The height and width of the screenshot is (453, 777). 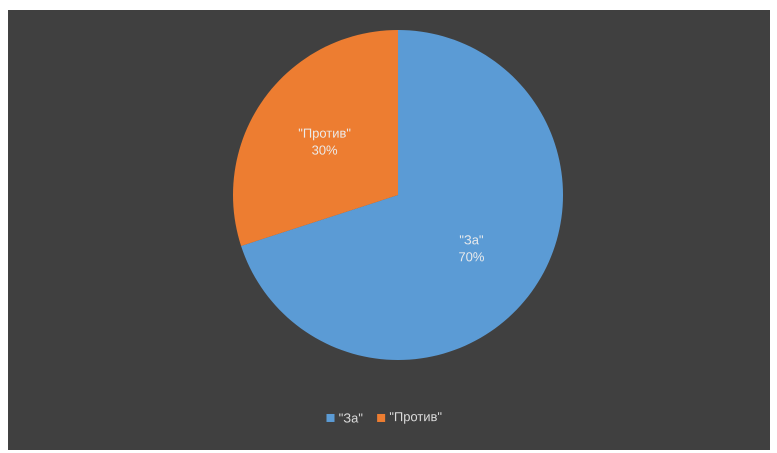 I want to click on legend-label: "Против", so click(x=416, y=418).